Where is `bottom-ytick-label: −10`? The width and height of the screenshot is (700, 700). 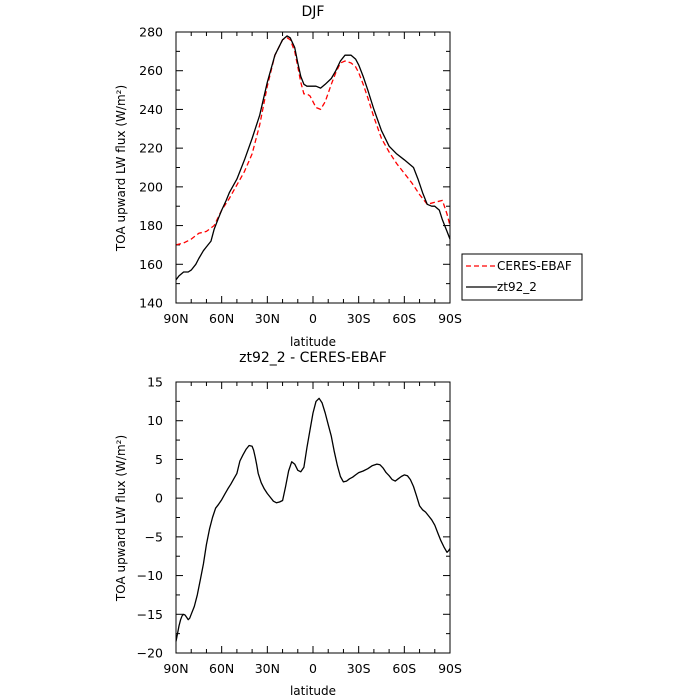 bottom-ytick-label: −10 is located at coordinates (150, 575).